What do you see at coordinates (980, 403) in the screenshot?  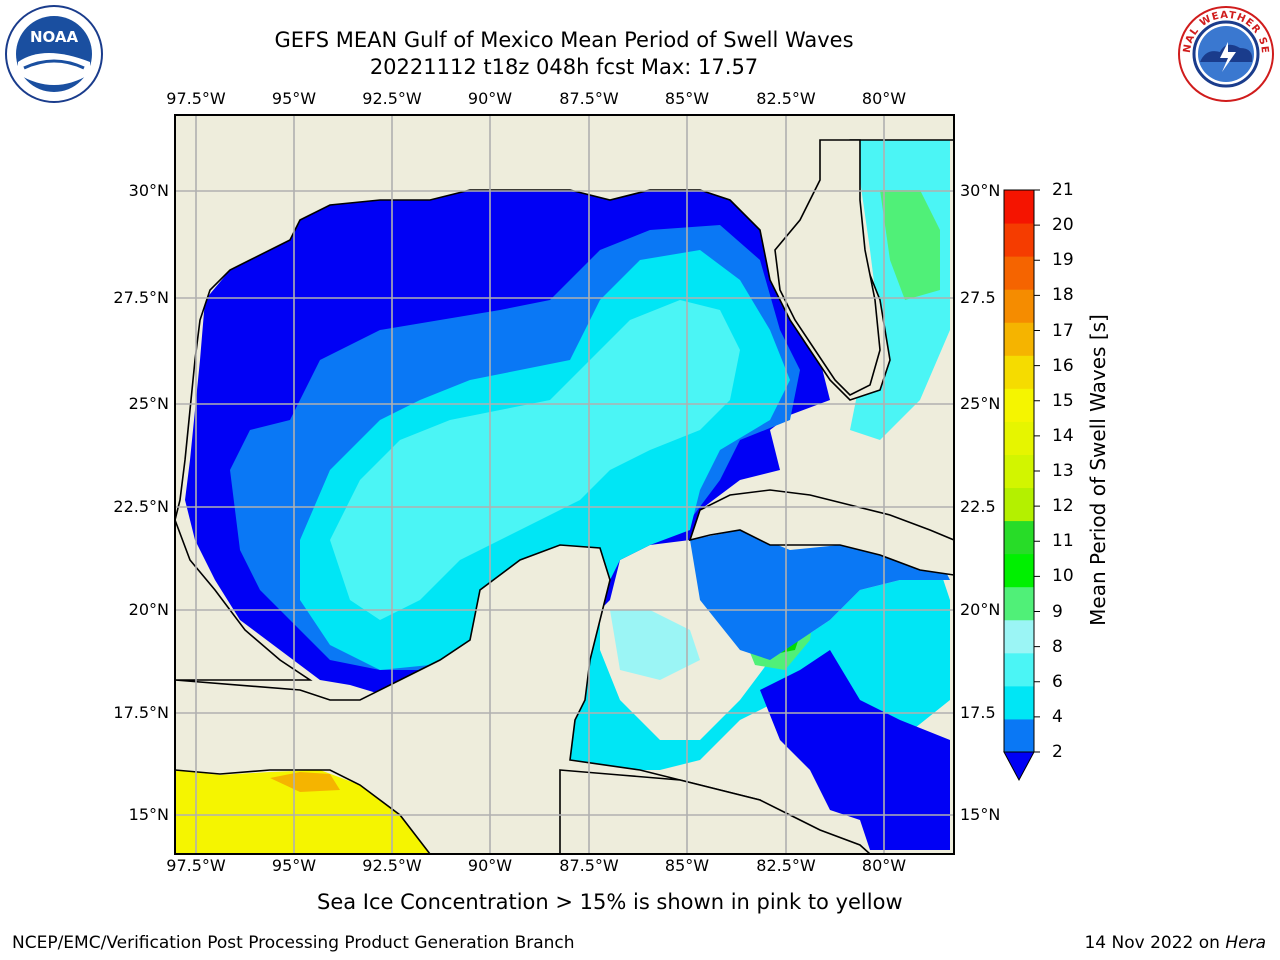 I see `lat-label-right: 25°N` at bounding box center [980, 403].